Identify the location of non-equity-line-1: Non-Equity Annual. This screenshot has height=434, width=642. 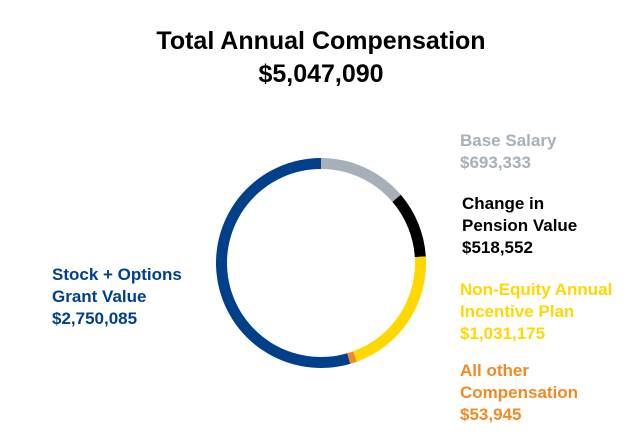
(536, 289).